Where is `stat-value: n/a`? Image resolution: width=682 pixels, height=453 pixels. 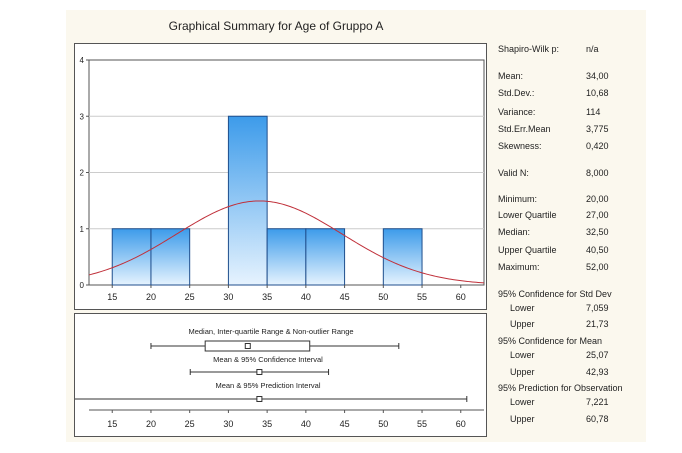 stat-value: n/a is located at coordinates (592, 49).